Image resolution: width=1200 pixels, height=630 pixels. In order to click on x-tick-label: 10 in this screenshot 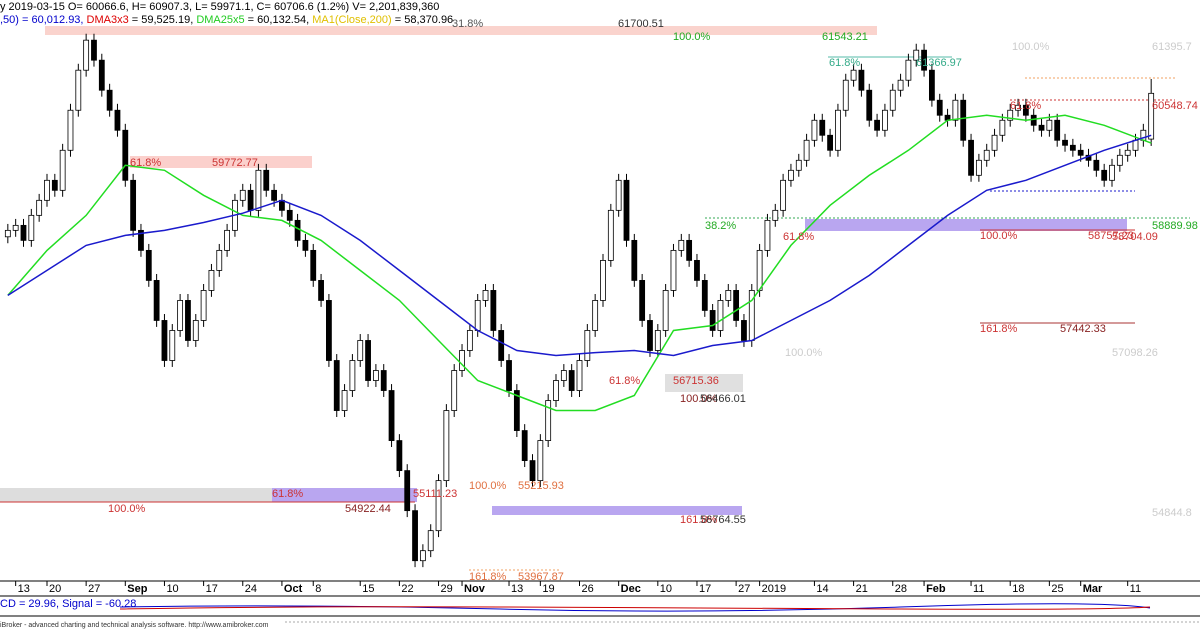, I will do `click(172, 589)`.